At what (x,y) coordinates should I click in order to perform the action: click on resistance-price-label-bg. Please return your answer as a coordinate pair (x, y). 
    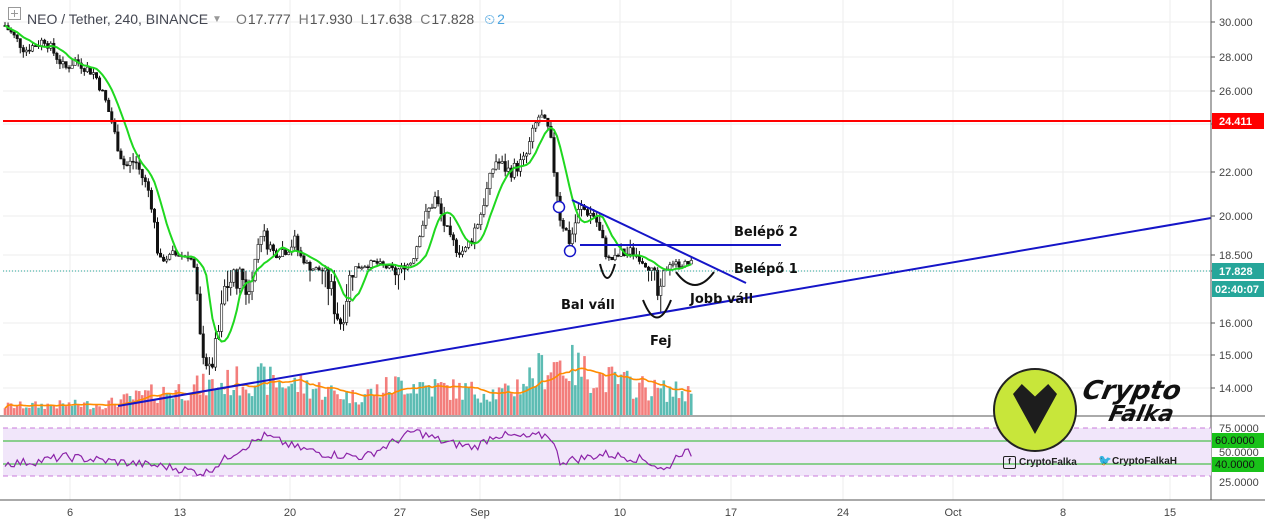
    Looking at the image, I should click on (1238, 121).